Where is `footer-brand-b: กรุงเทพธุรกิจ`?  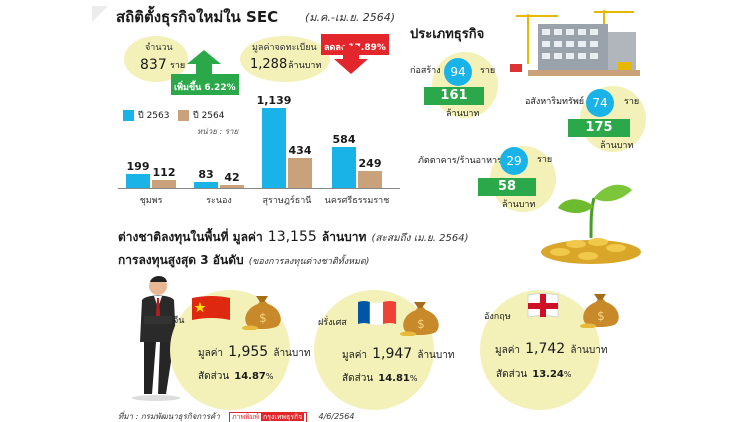 footer-brand-b: กรุงเทพธุรกิจ is located at coordinates (283, 417).